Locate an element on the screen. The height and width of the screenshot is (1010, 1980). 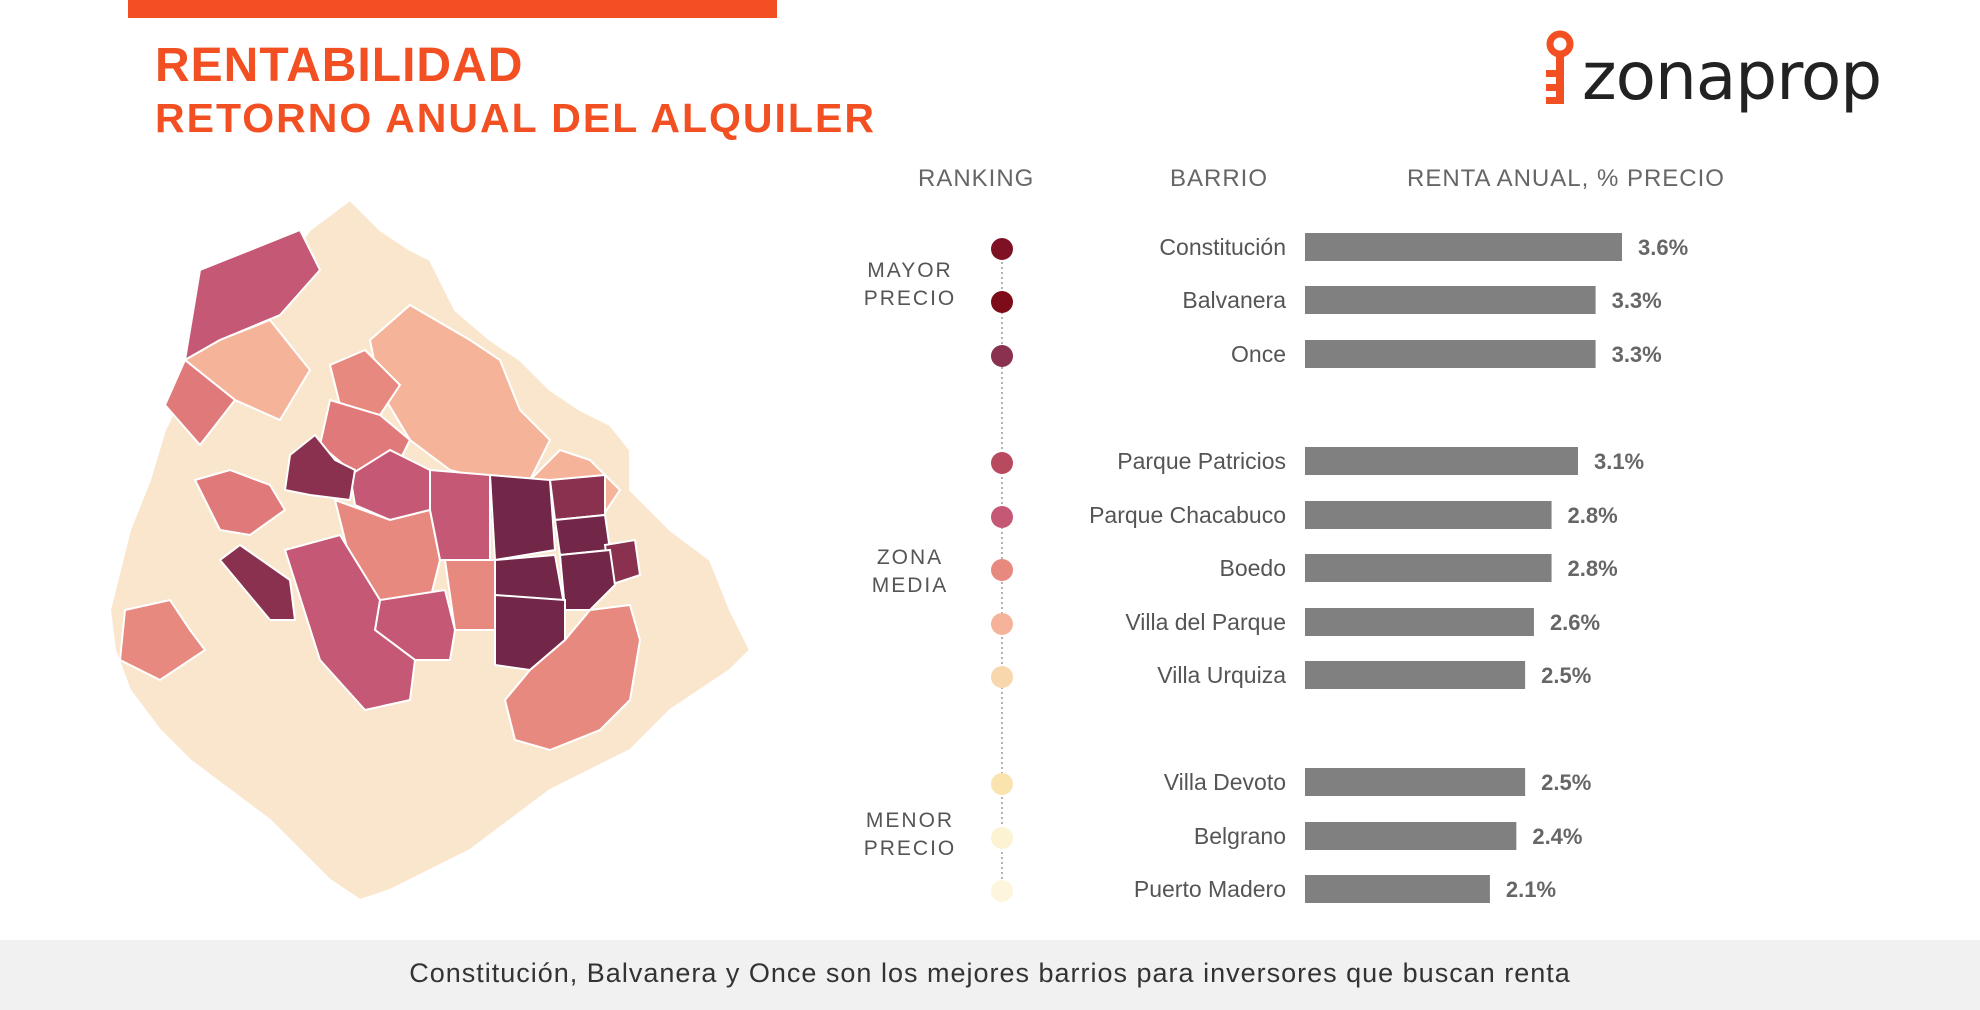
group-label: MAYOR is located at coordinates (909, 270).